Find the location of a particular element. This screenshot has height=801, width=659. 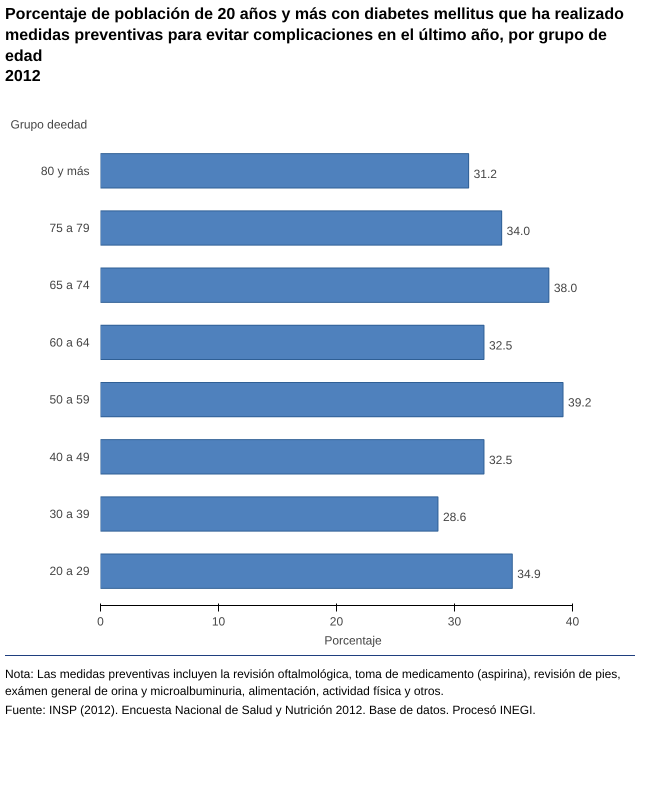

data-label: 34.0 is located at coordinates (518, 231).